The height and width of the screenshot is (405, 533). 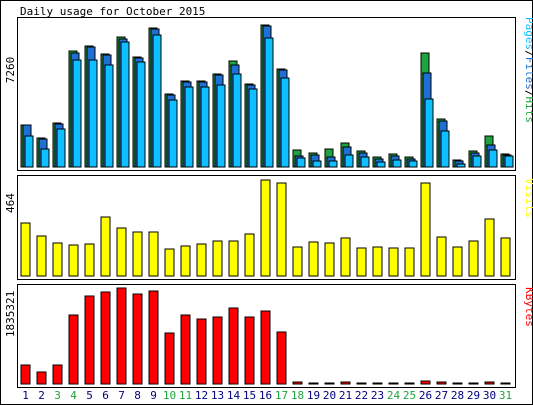 I want to click on top-max-label: 7260, so click(x=10, y=70).